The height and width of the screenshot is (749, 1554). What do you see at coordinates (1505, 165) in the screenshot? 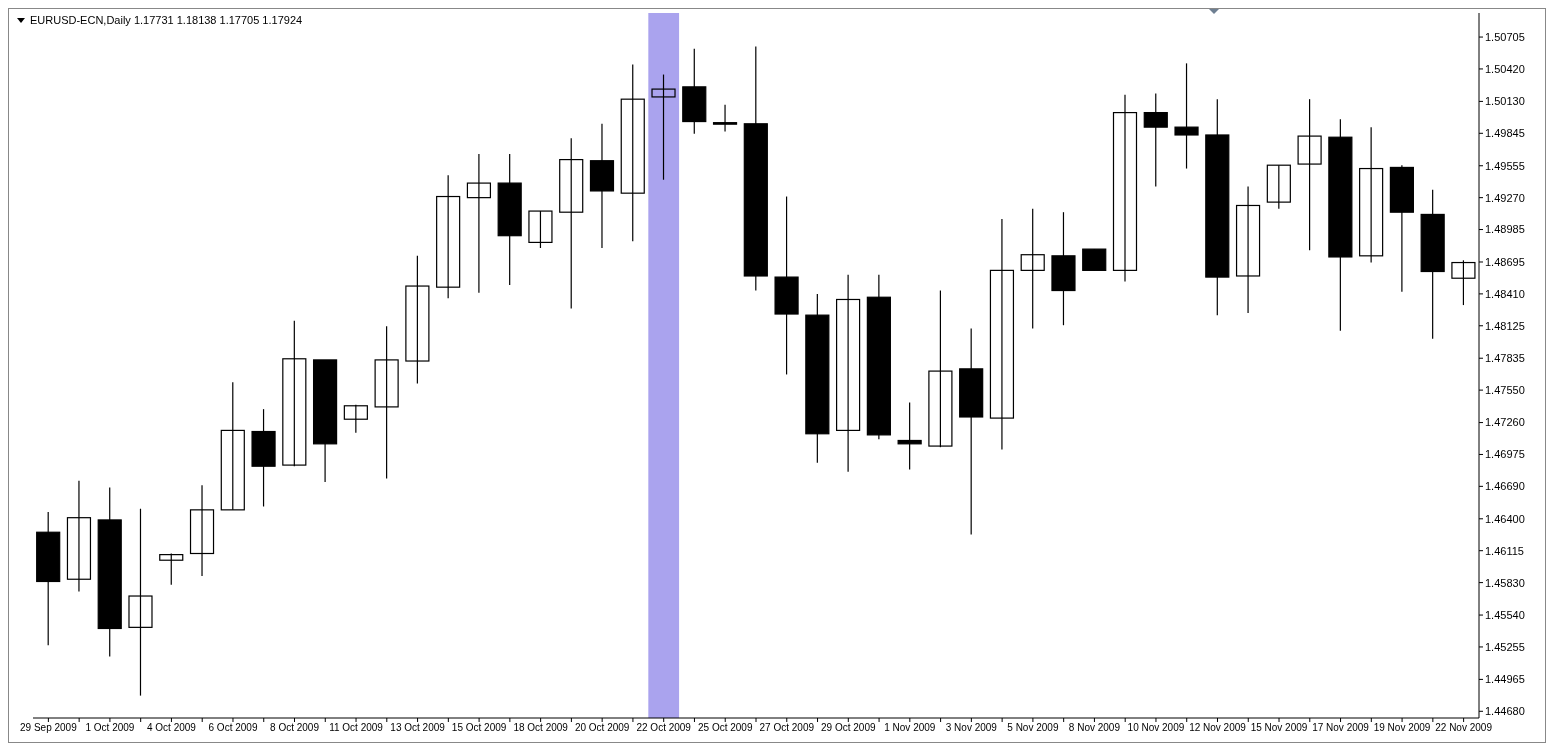
I see `y-tick-label: 1.49555` at bounding box center [1505, 165].